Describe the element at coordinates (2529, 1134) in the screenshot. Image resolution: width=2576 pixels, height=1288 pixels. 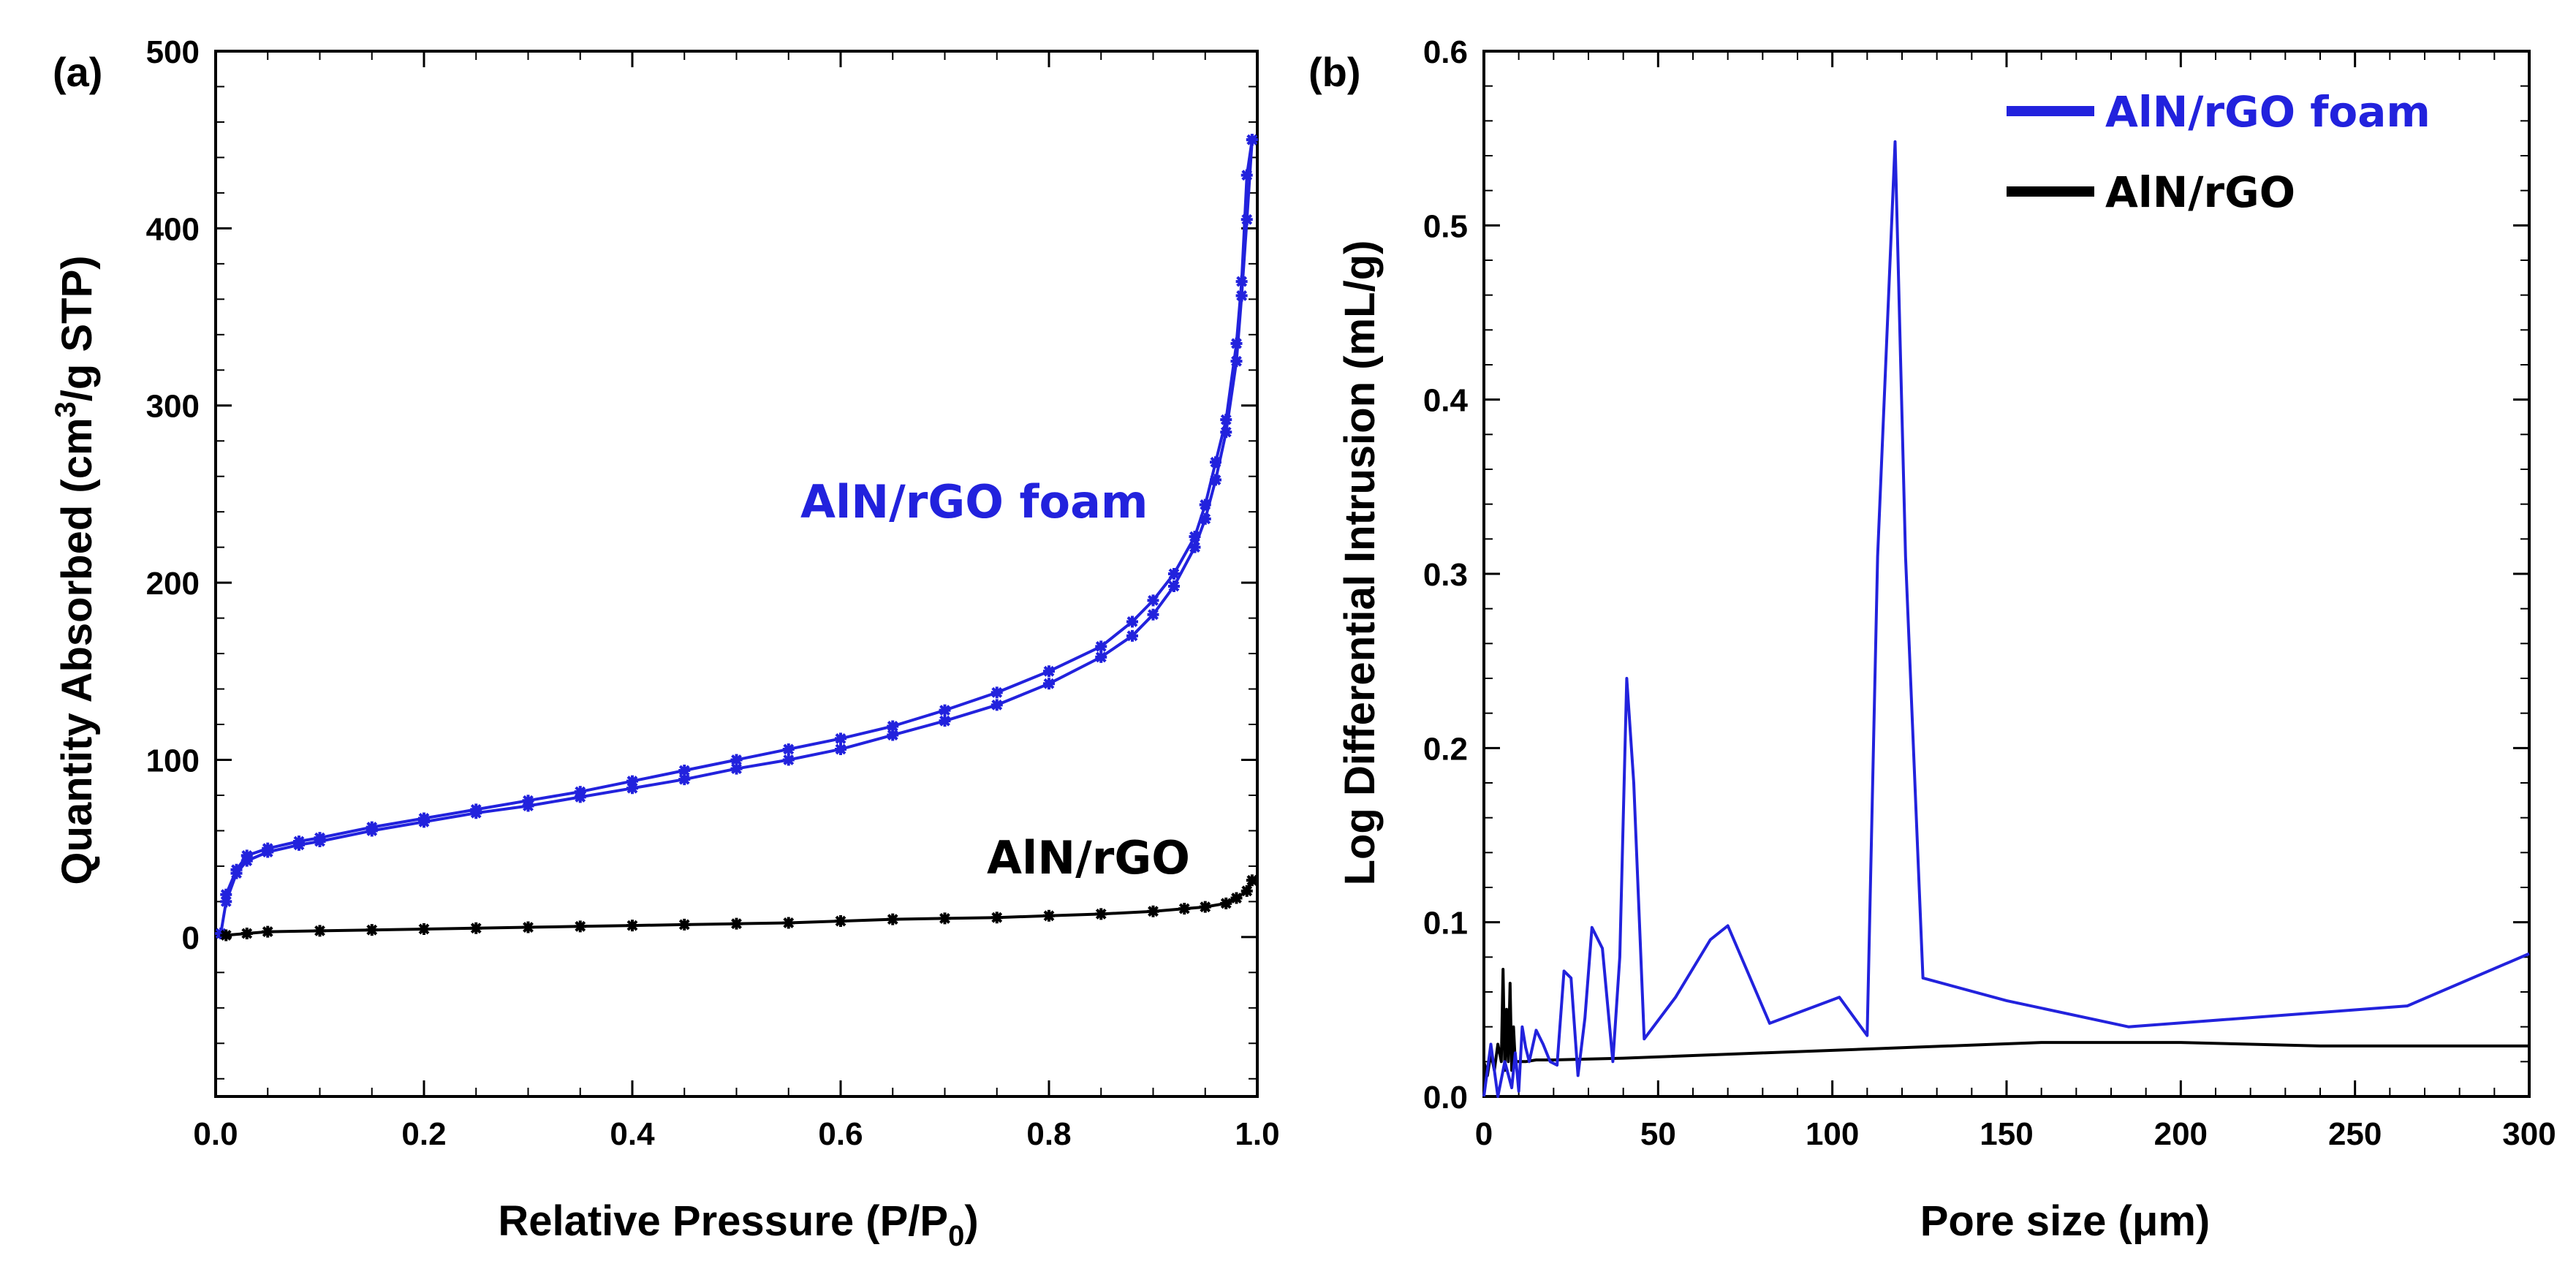
I see `x-tick-label-b: 300` at that location.